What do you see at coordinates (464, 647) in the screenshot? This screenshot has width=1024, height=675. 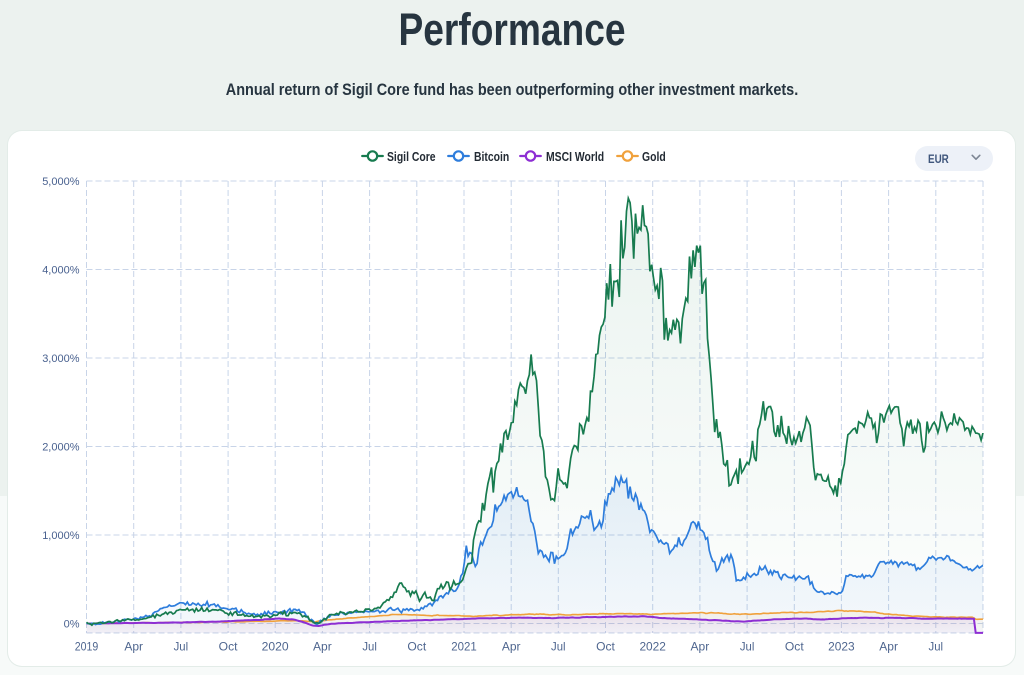 I see `svg-text: 2021` at bounding box center [464, 647].